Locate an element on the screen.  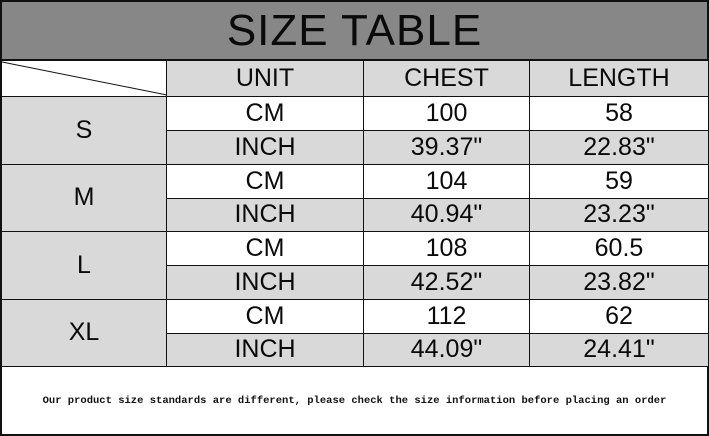
cm-length: 60.5 is located at coordinates (619, 249).